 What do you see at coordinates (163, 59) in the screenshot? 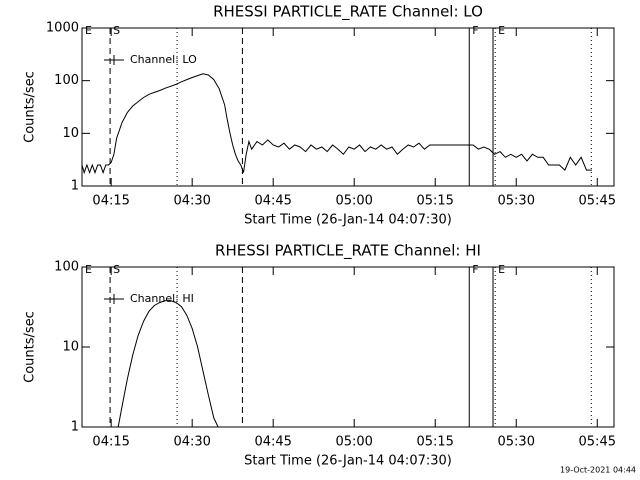
I see `legend-label: Channel: LO` at bounding box center [163, 59].